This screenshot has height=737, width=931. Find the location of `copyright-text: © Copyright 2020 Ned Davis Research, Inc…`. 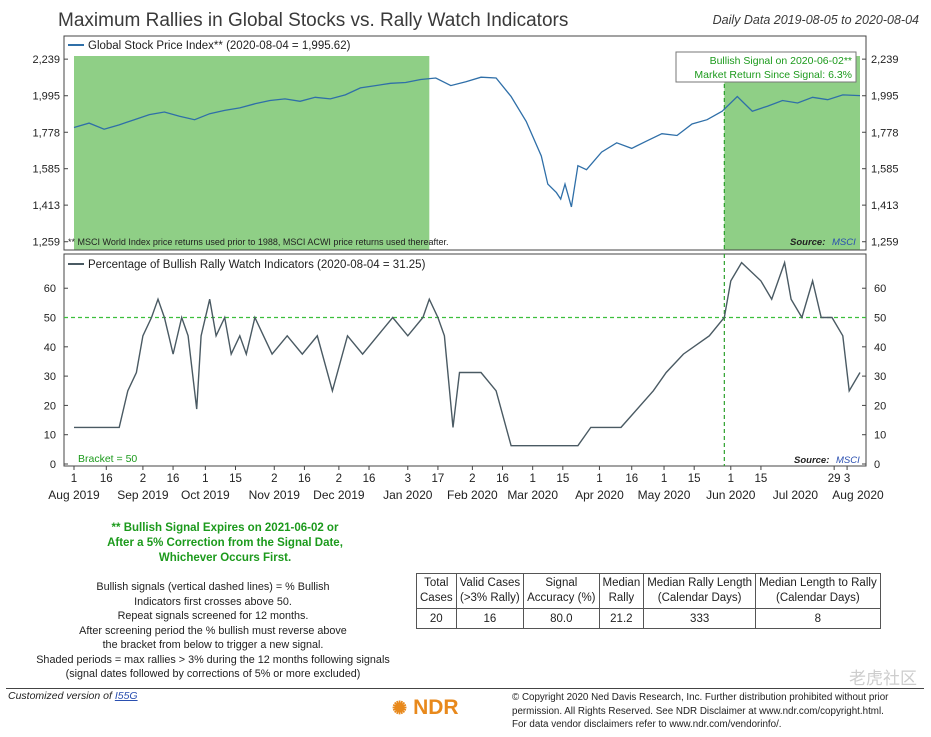

copyright-text: © Copyright 2020 Ned Davis Research, Inc… is located at coordinates (700, 711).